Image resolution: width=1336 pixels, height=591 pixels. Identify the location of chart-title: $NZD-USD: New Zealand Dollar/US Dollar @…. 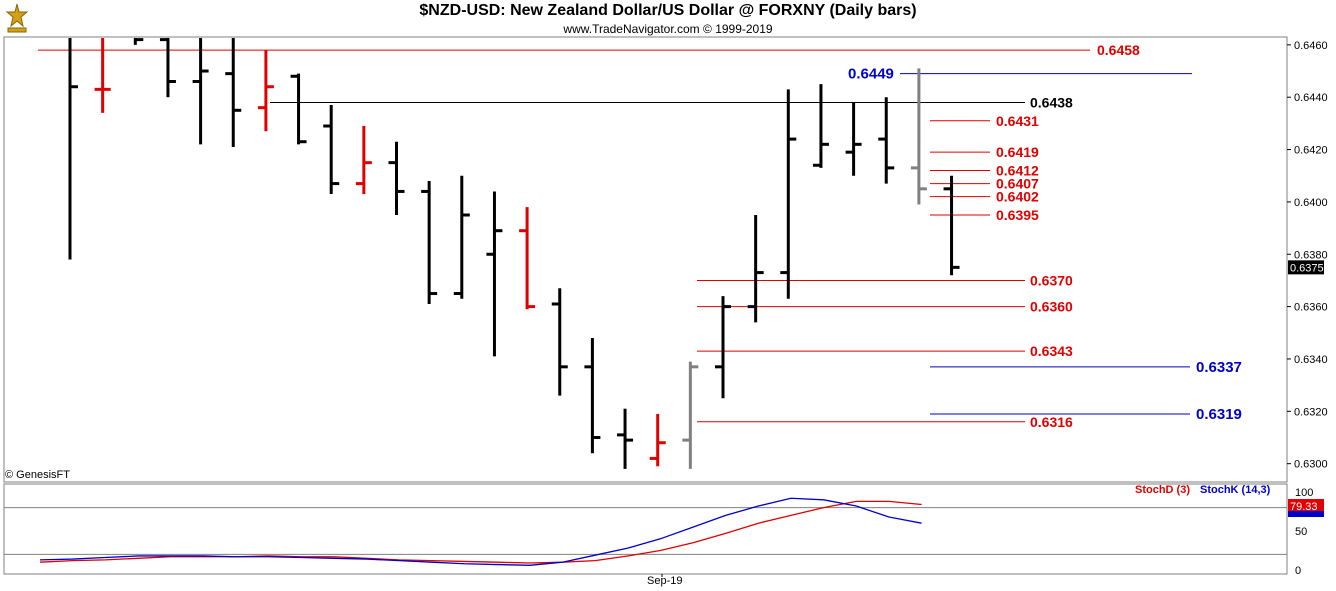
(668, 10).